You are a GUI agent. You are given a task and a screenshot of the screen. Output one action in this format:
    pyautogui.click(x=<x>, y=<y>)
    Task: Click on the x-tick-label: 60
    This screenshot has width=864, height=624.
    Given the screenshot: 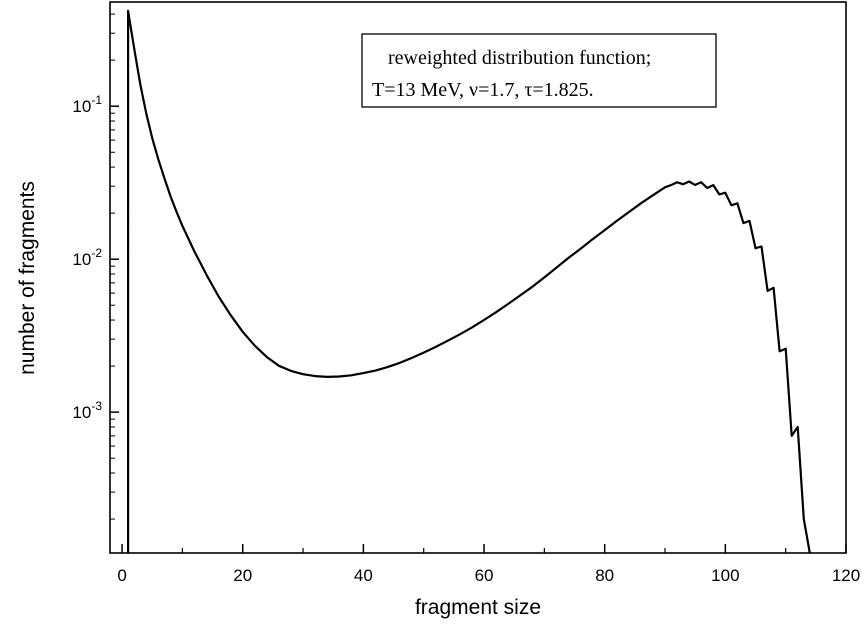 What is the action you would take?
    pyautogui.click(x=484, y=575)
    